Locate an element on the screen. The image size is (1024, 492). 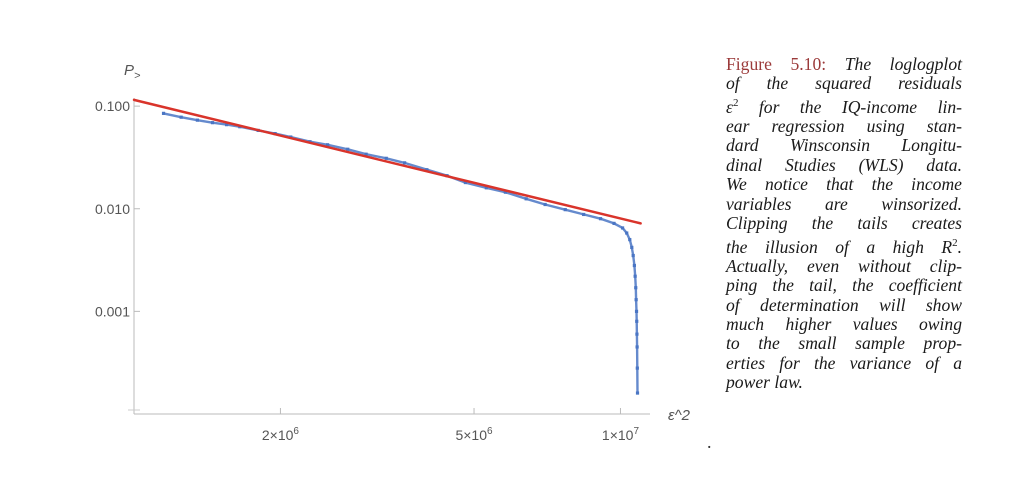
y-tick-label: 0.100 is located at coordinates (112, 106).